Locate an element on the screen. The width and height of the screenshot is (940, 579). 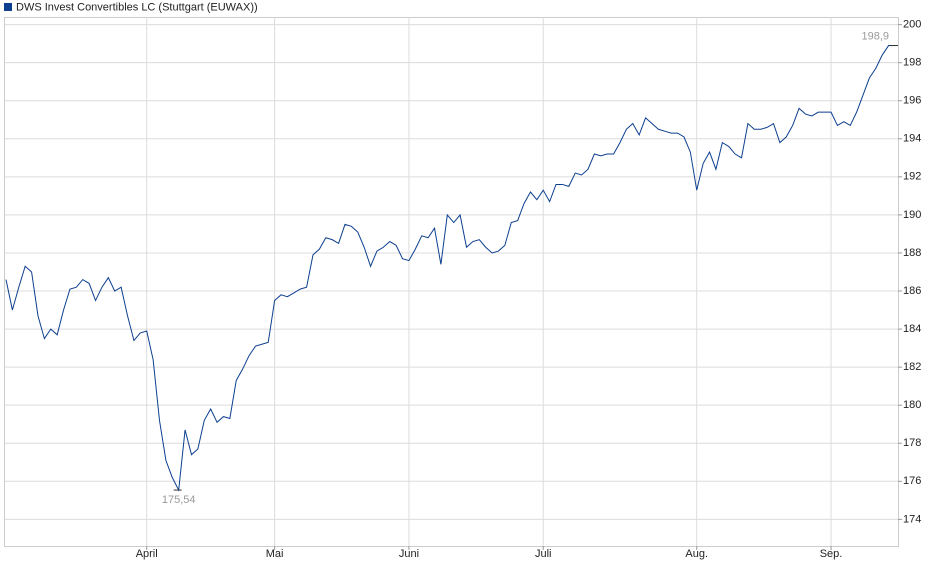
y-tick-label: 194 is located at coordinates (912, 139).